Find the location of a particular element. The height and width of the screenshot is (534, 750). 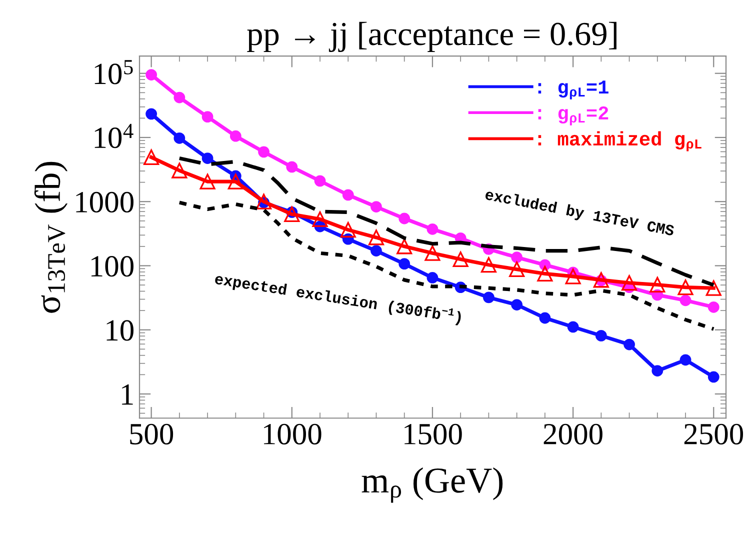

annotation: expected exclusion (300fb$^{−1}$) is located at coordinates (338, 298).